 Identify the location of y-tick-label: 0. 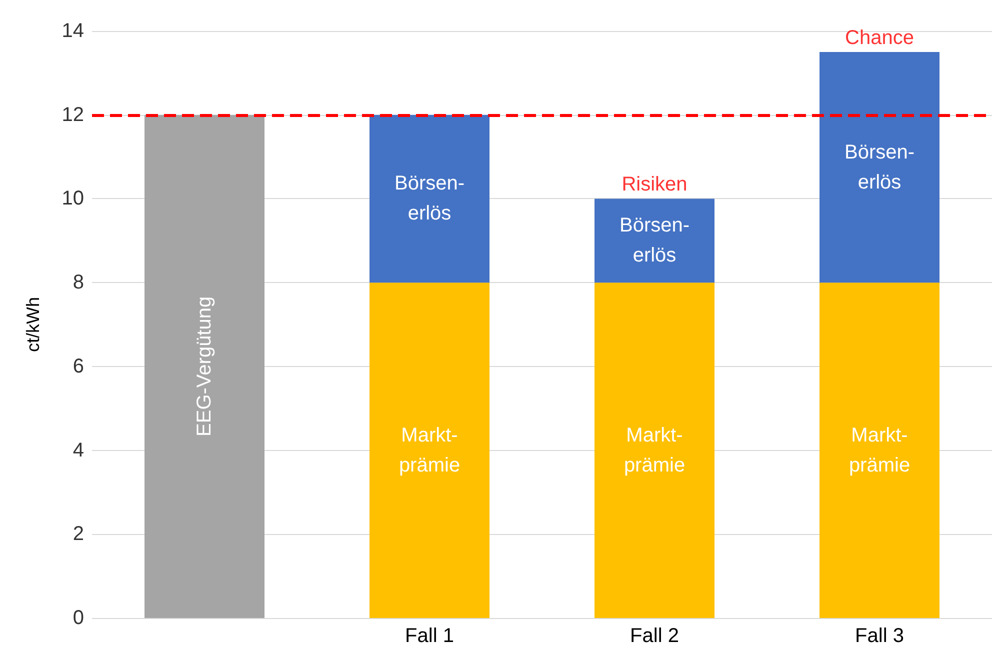
(78, 618).